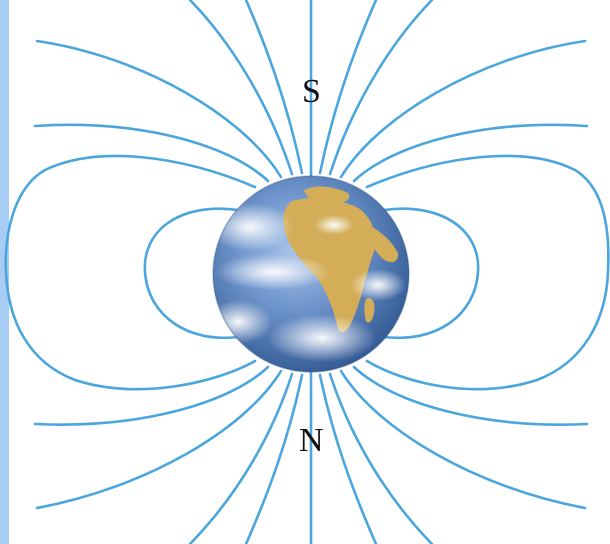 This screenshot has width=610, height=544. I want to click on south-pole-label: S, so click(311, 91).